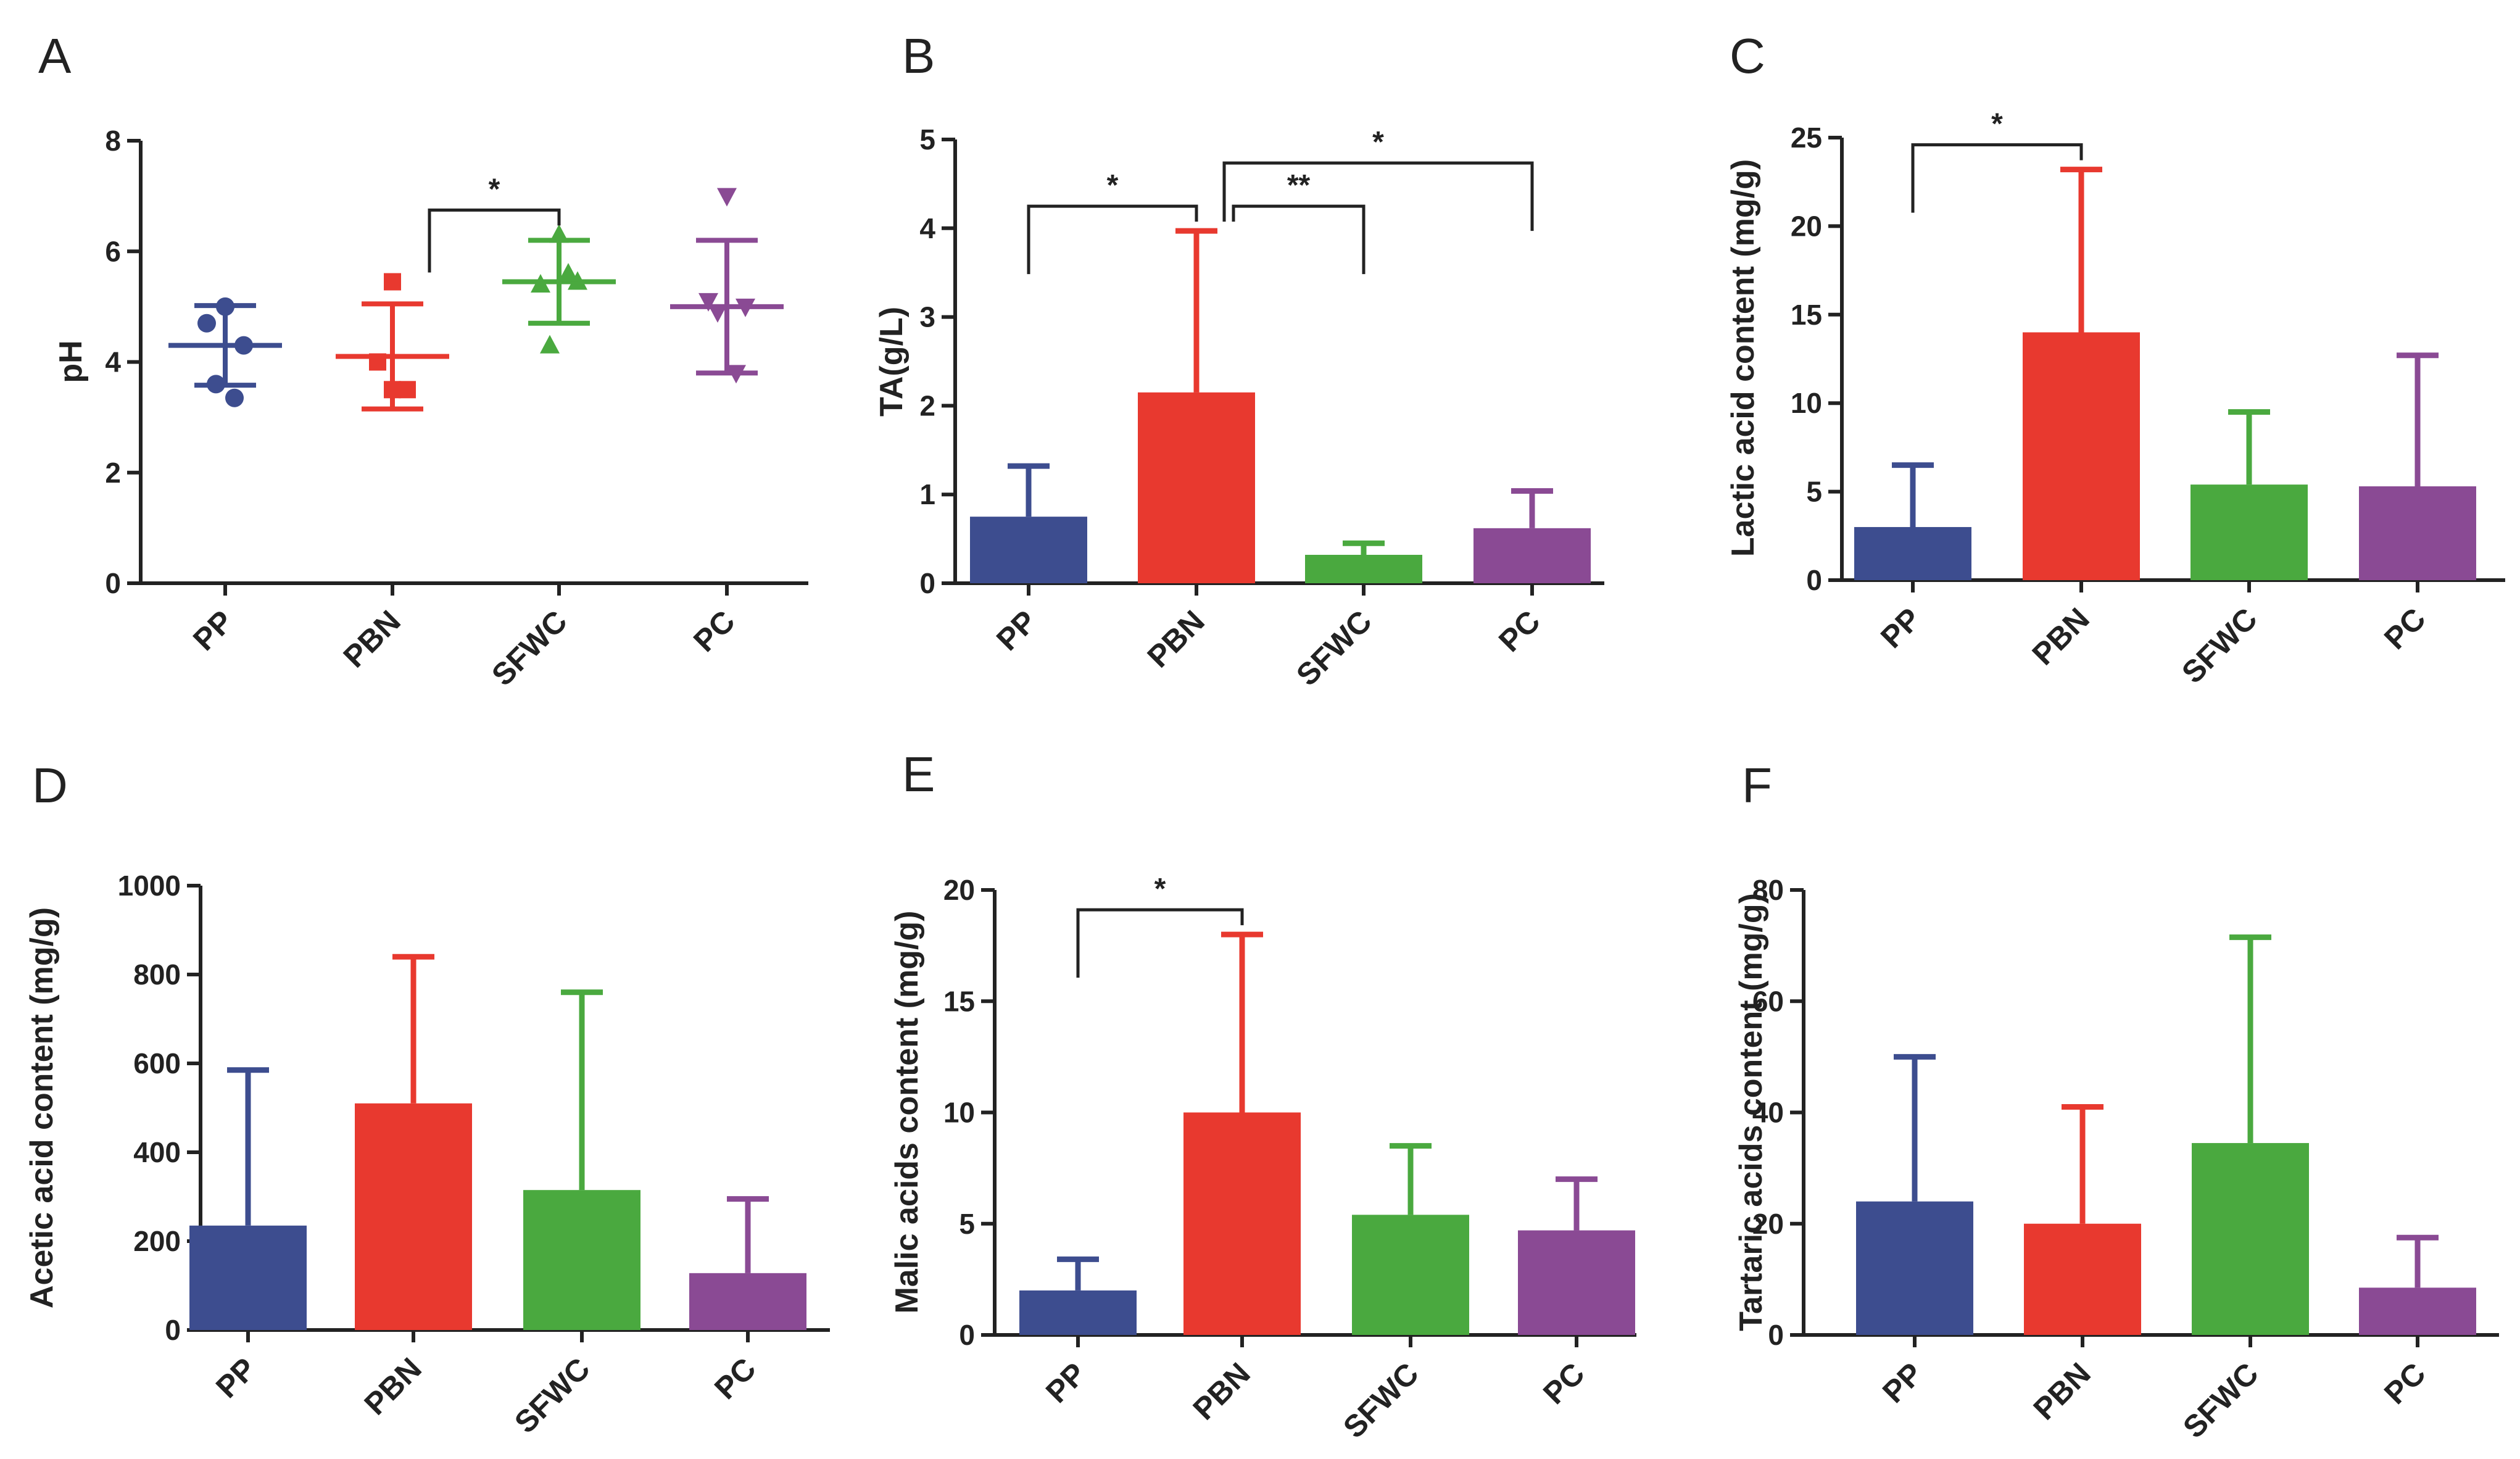 The height and width of the screenshot is (1459, 2520). Describe the element at coordinates (1768, 1001) in the screenshot. I see `y-tick-label: 60` at that location.